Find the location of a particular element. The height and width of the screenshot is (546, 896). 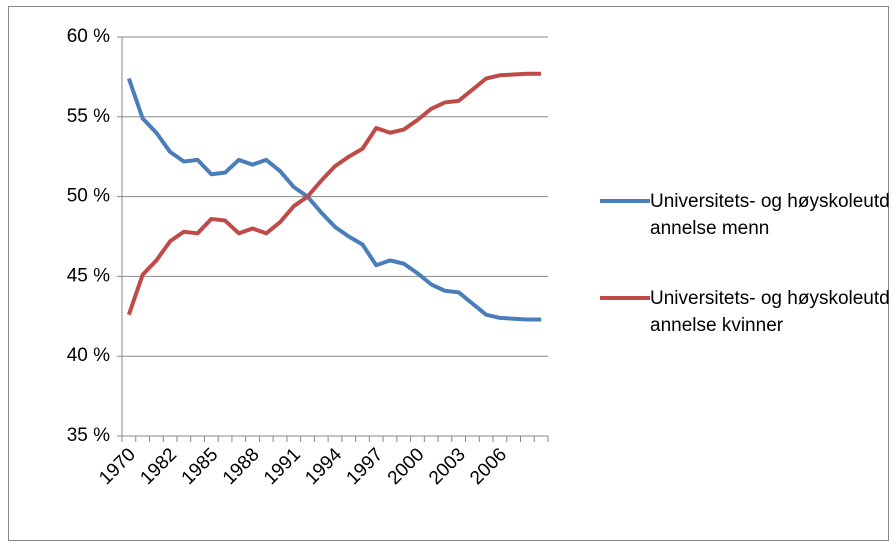

y-tick-label: 35 % is located at coordinates (88, 435).